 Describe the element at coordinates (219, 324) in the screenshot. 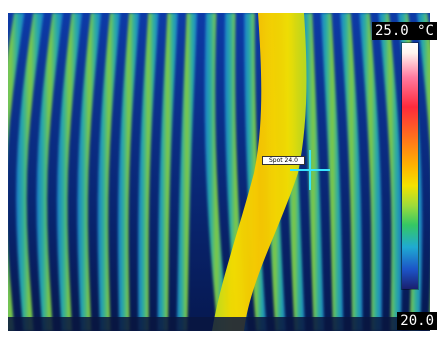

I see `bottom-edge` at that location.